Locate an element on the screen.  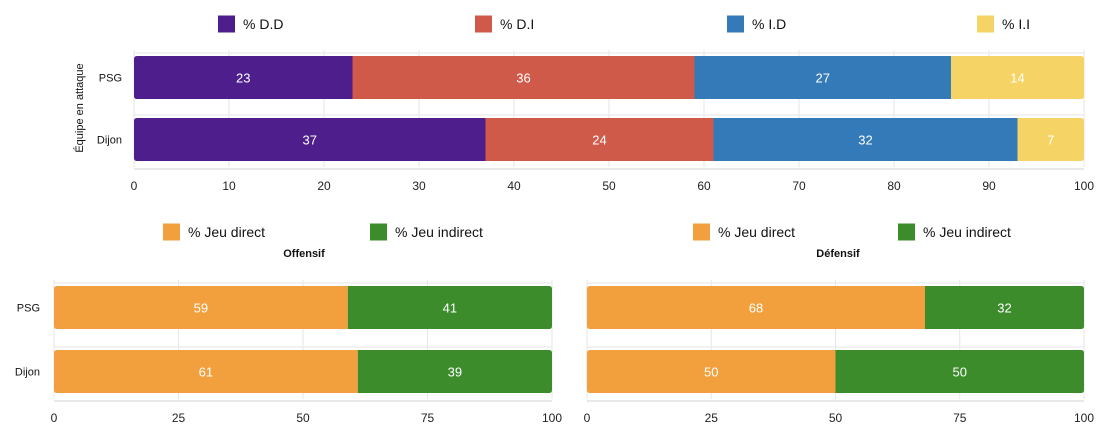
chart-title: Offensif is located at coordinates (304, 254).